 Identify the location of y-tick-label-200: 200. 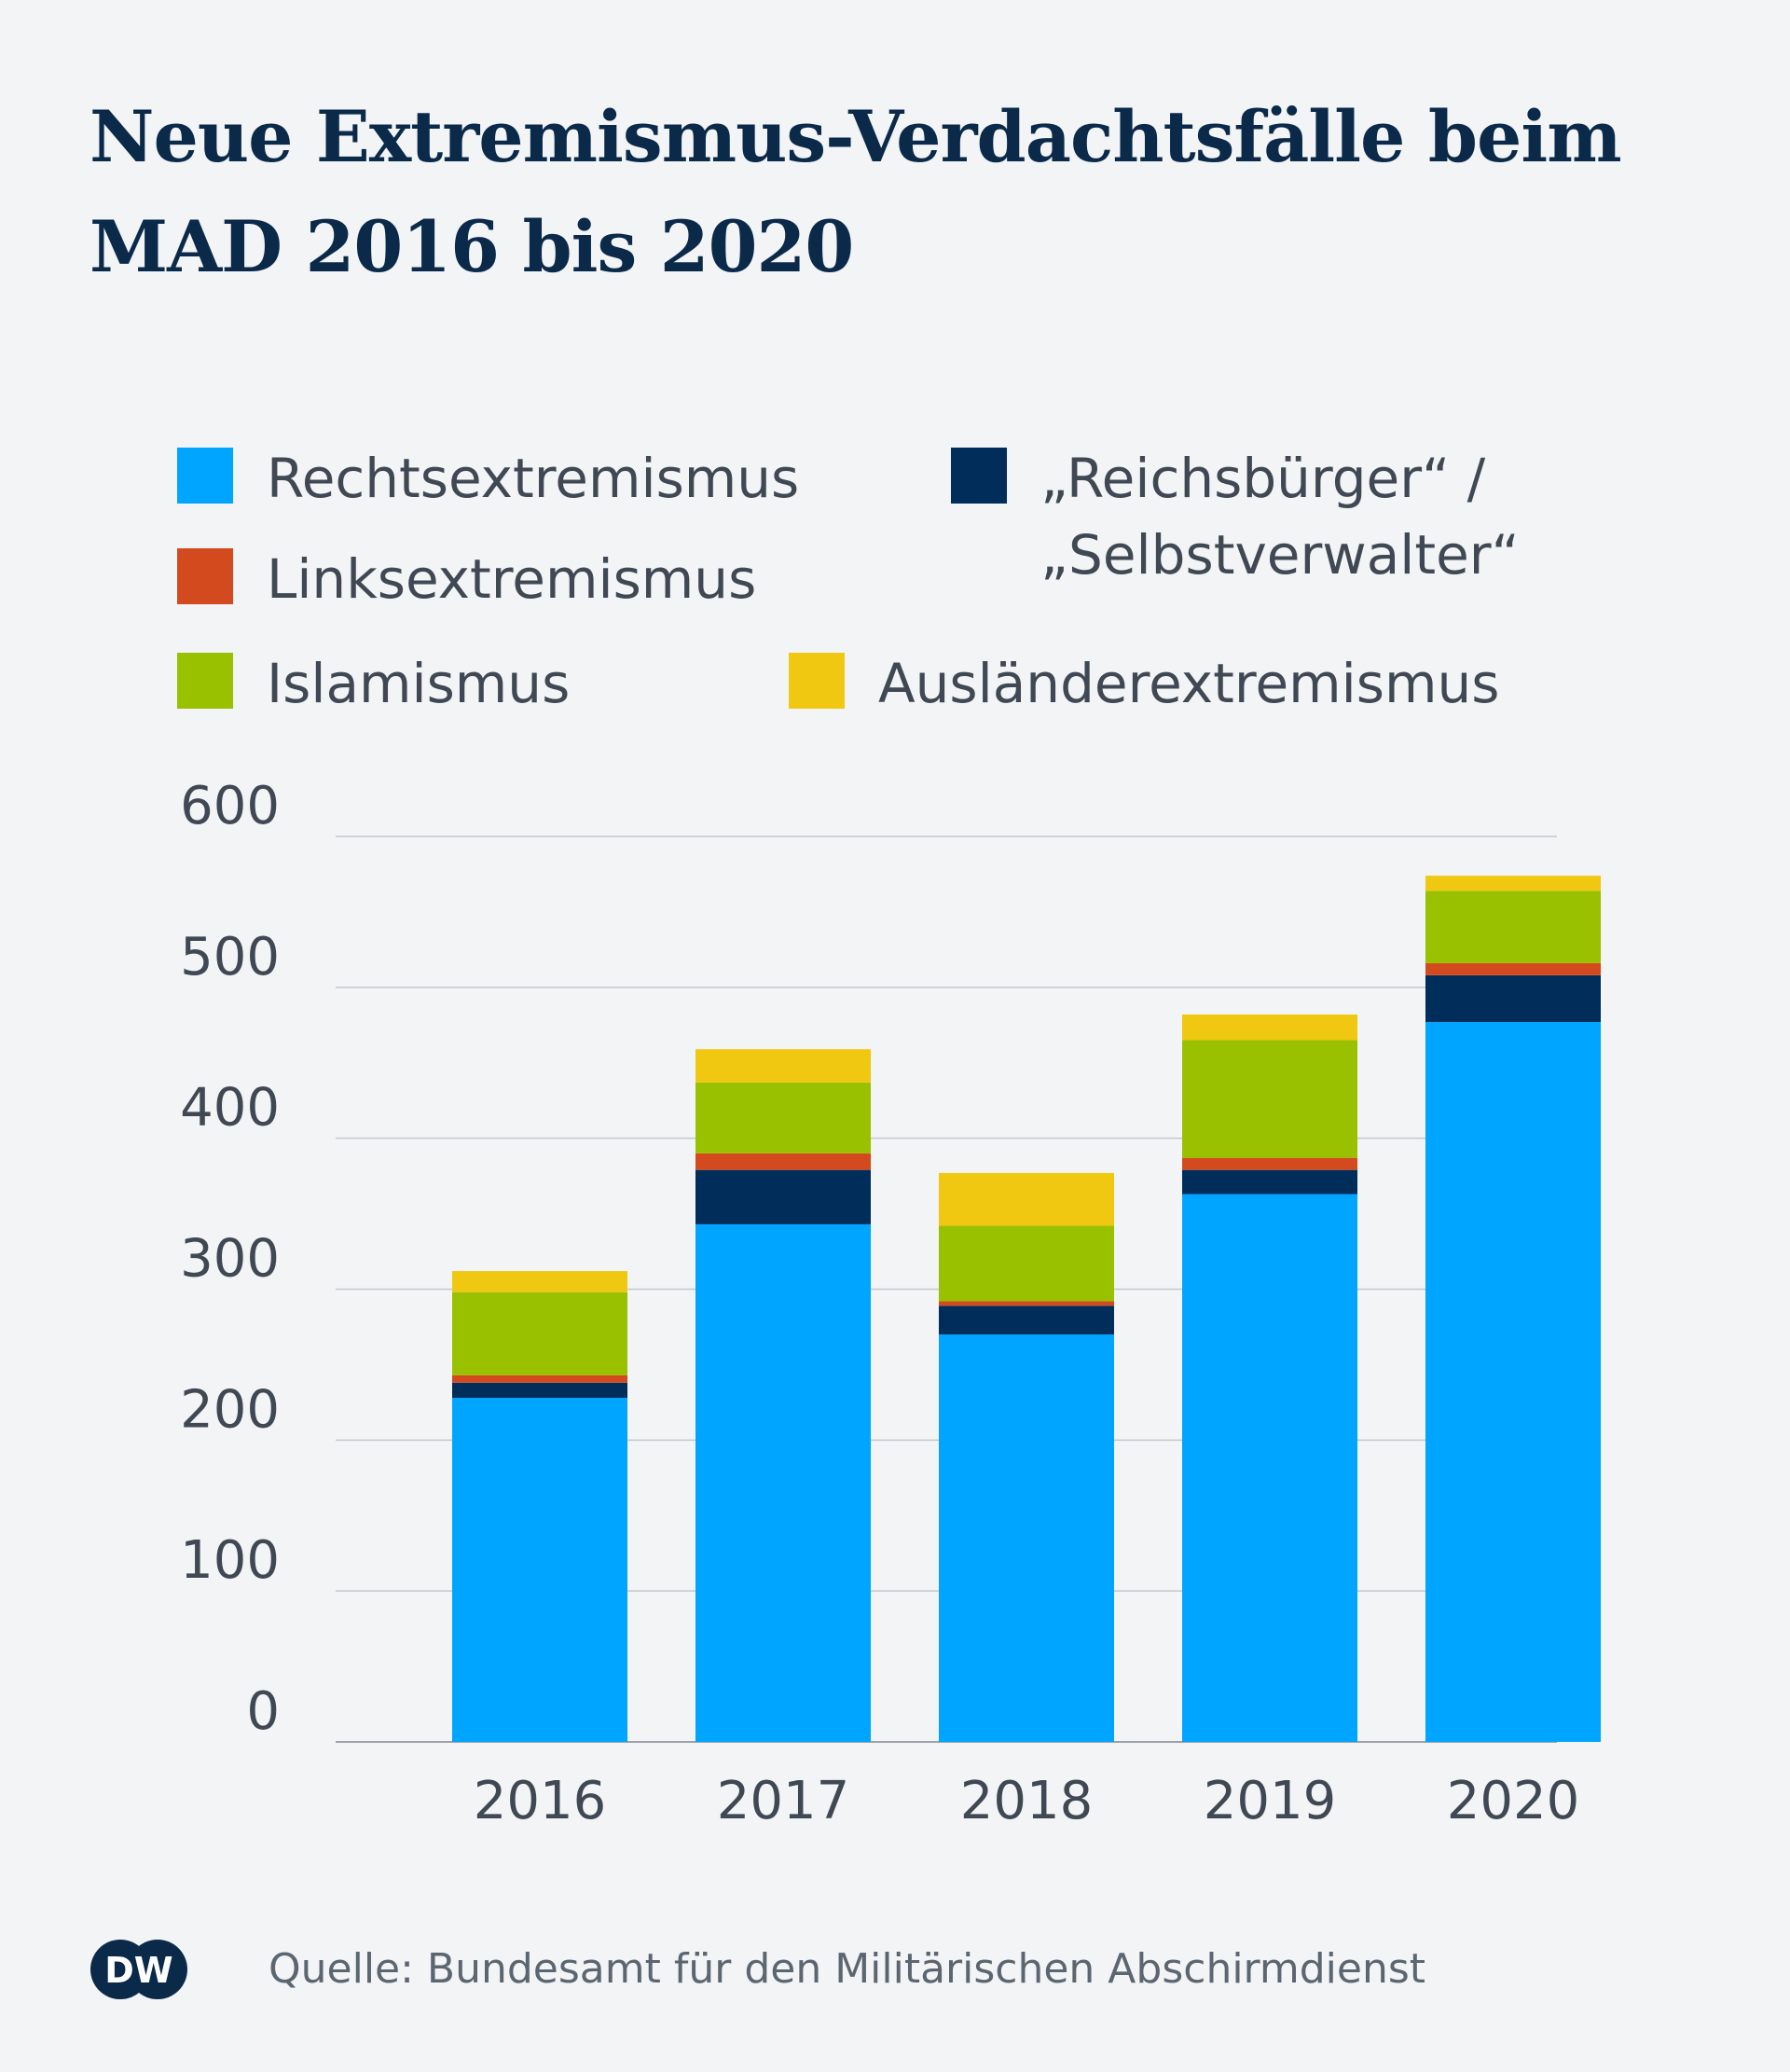
(230, 1409).